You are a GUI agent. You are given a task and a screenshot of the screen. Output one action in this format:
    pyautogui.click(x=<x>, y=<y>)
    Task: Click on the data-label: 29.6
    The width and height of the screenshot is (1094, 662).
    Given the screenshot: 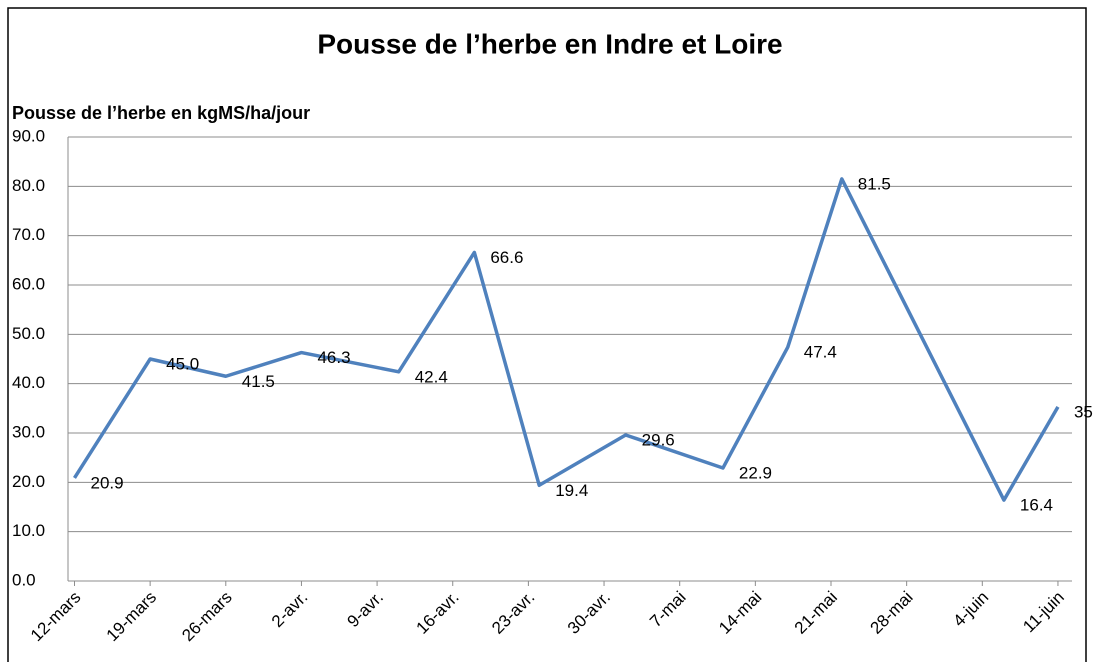 What is the action you would take?
    pyautogui.click(x=658, y=439)
    